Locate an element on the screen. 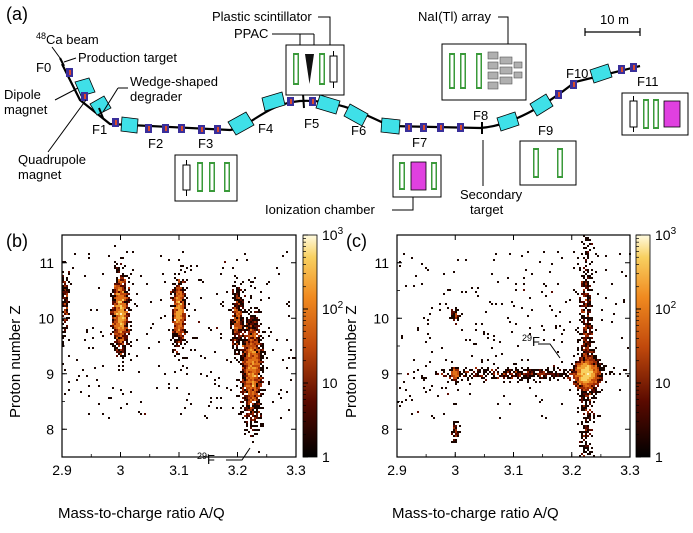  ylabel-c: Proton number Z is located at coordinates (351, 361).